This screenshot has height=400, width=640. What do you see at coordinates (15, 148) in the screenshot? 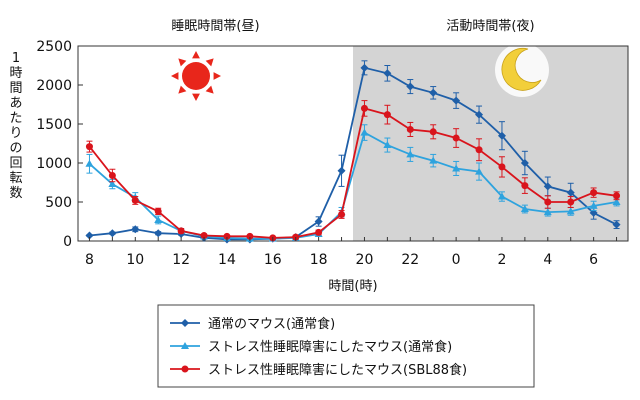
I see `y-axis-title-char: の` at bounding box center [15, 148].